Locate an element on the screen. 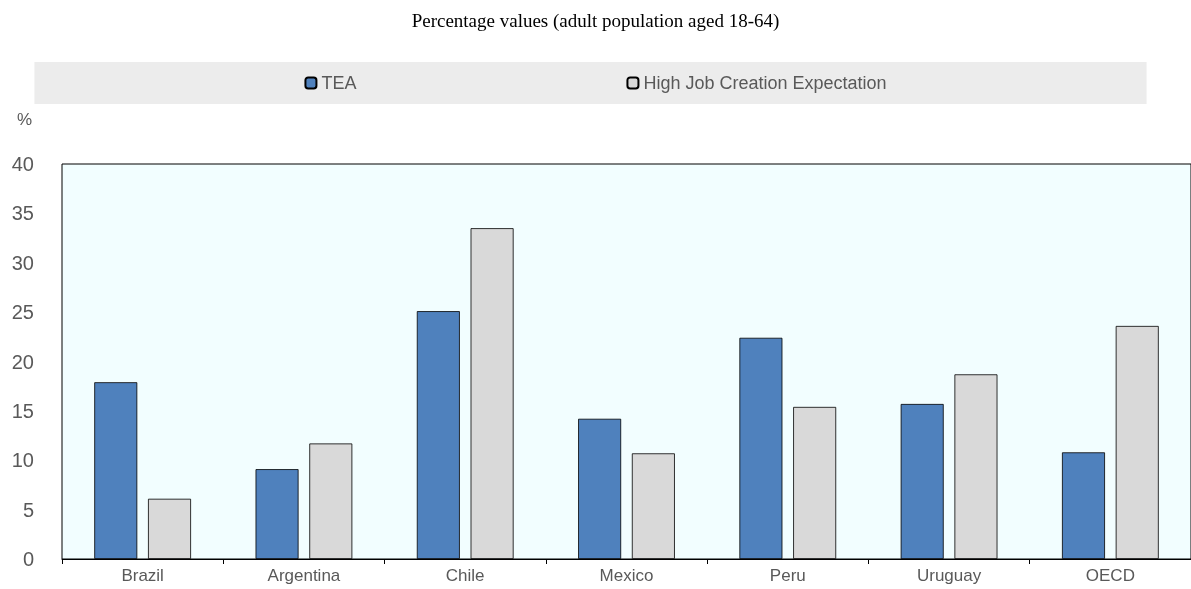 The image size is (1191, 589). x-tick-label: Brazil is located at coordinates (142, 575).